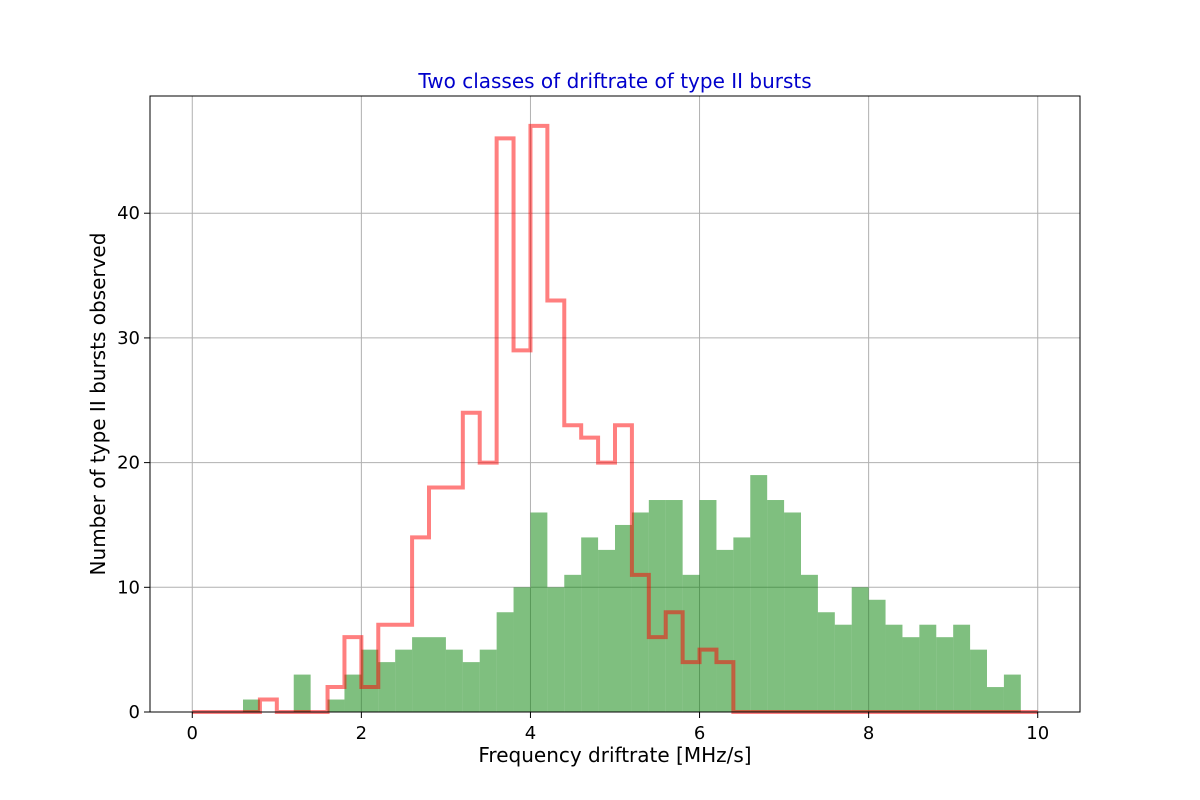  What do you see at coordinates (128, 213) in the screenshot?
I see `y-tick-label: 40` at bounding box center [128, 213].